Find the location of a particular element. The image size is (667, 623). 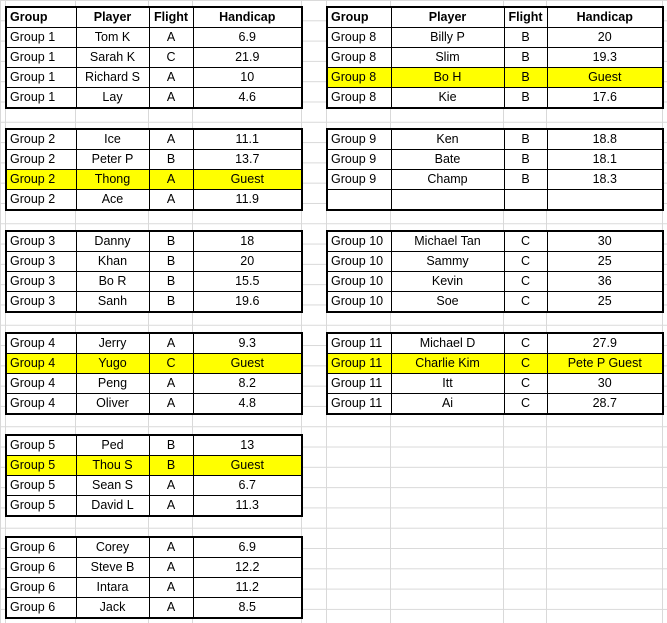

player-cell: Peter P is located at coordinates (112, 159).